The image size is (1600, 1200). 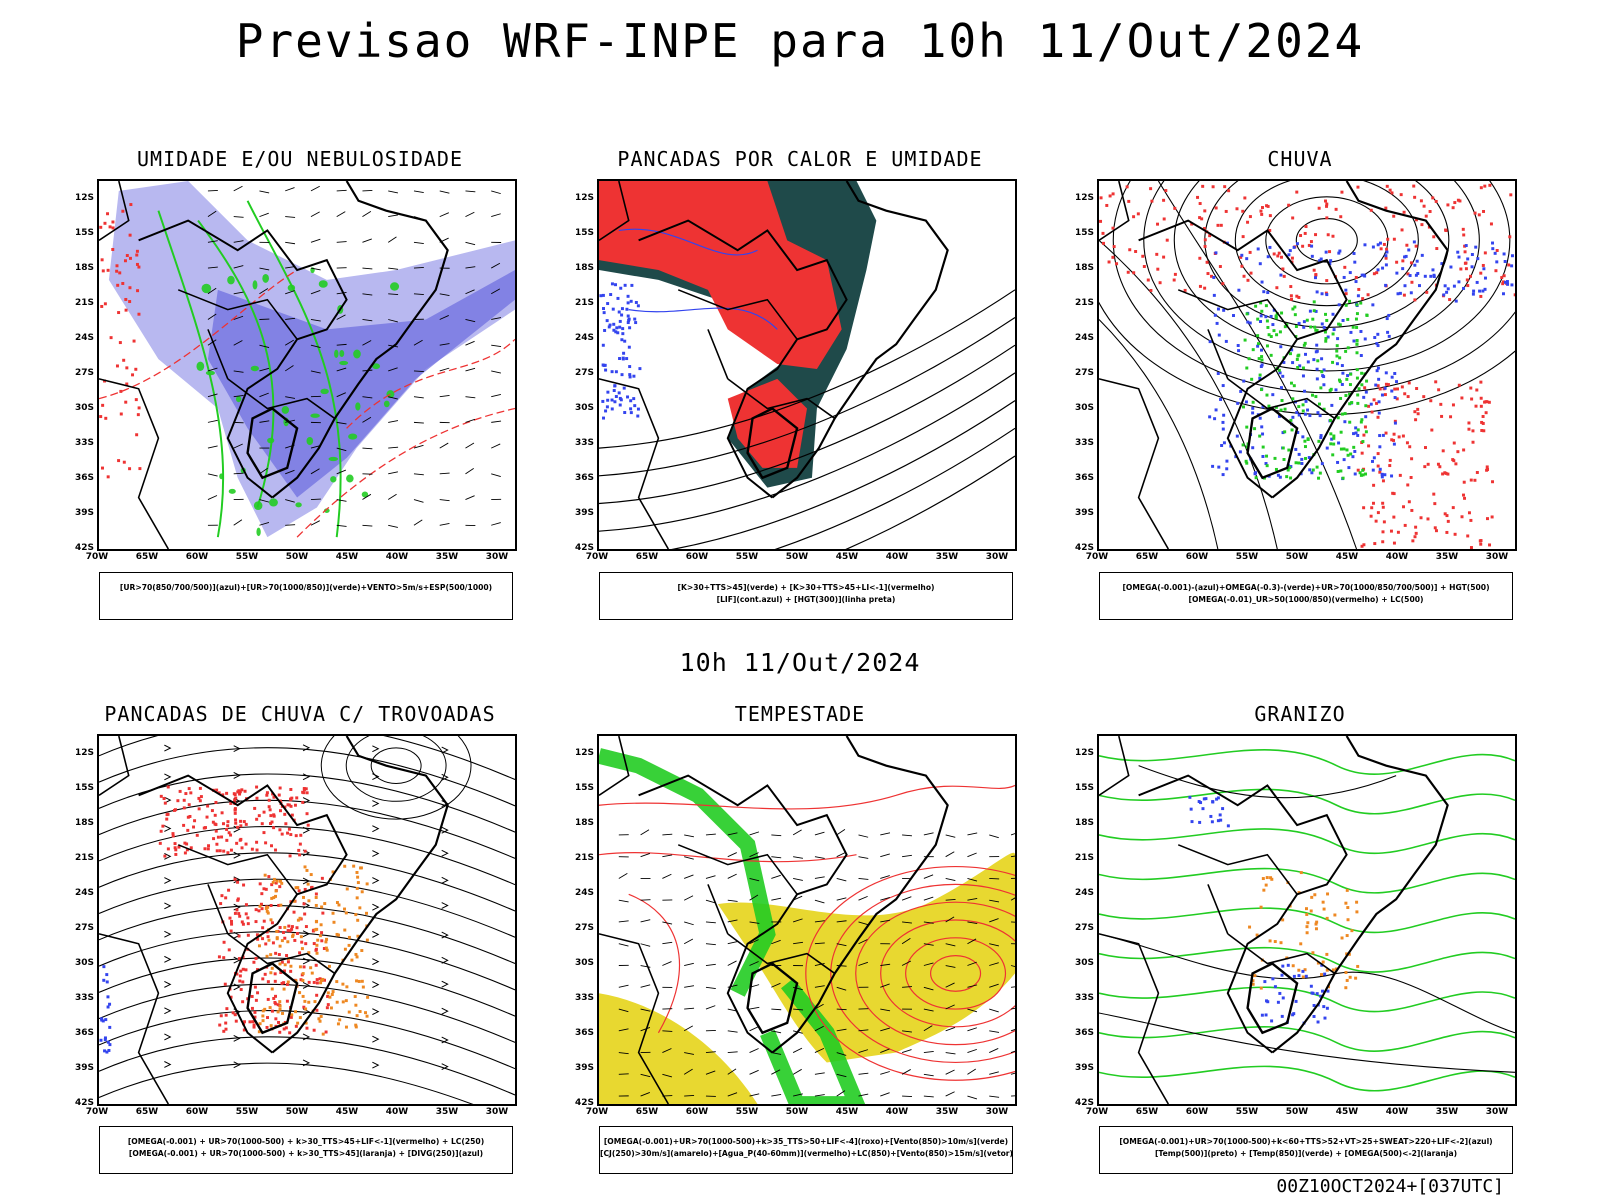 I want to click on panel-title-umidade: UMIDADE E/OU NEBULOSIDADE, so click(x=300, y=159).